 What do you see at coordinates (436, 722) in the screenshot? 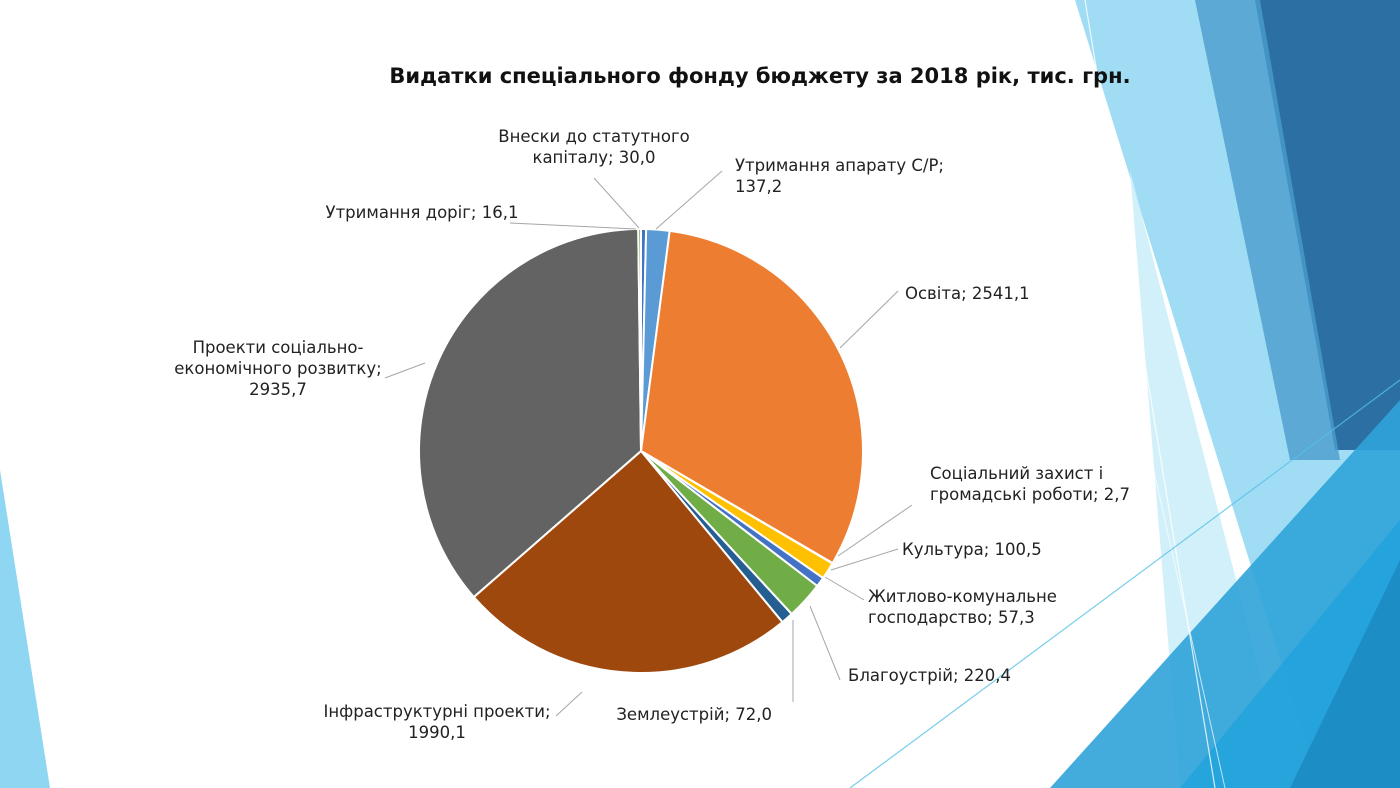
I see `data-label: Інфраструктурні проекти; 1990,1` at bounding box center [436, 722].